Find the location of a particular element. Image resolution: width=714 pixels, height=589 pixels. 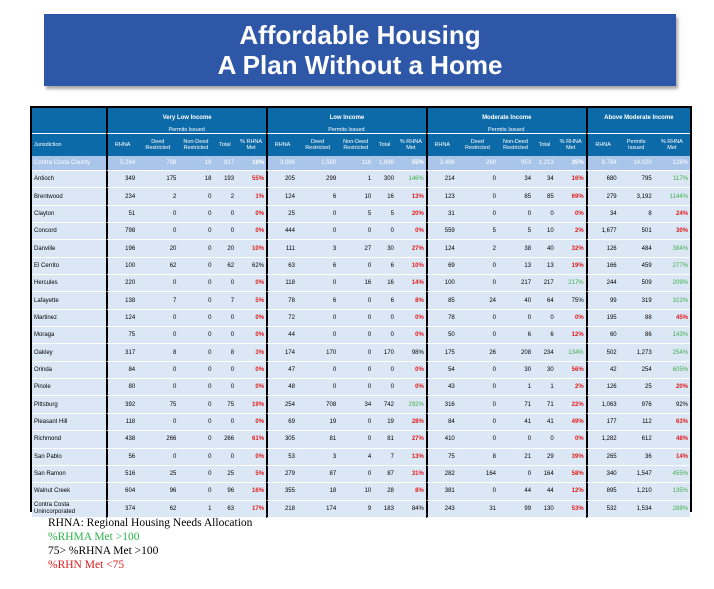

jurisdiction-cell: Pinole is located at coordinates (69, 388).